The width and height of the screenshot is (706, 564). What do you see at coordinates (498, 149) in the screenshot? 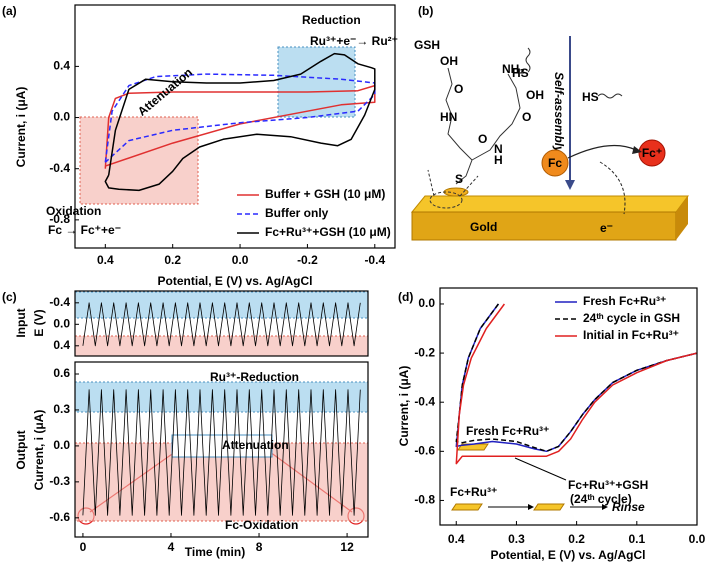
I see `structure-label: N` at bounding box center [498, 149].